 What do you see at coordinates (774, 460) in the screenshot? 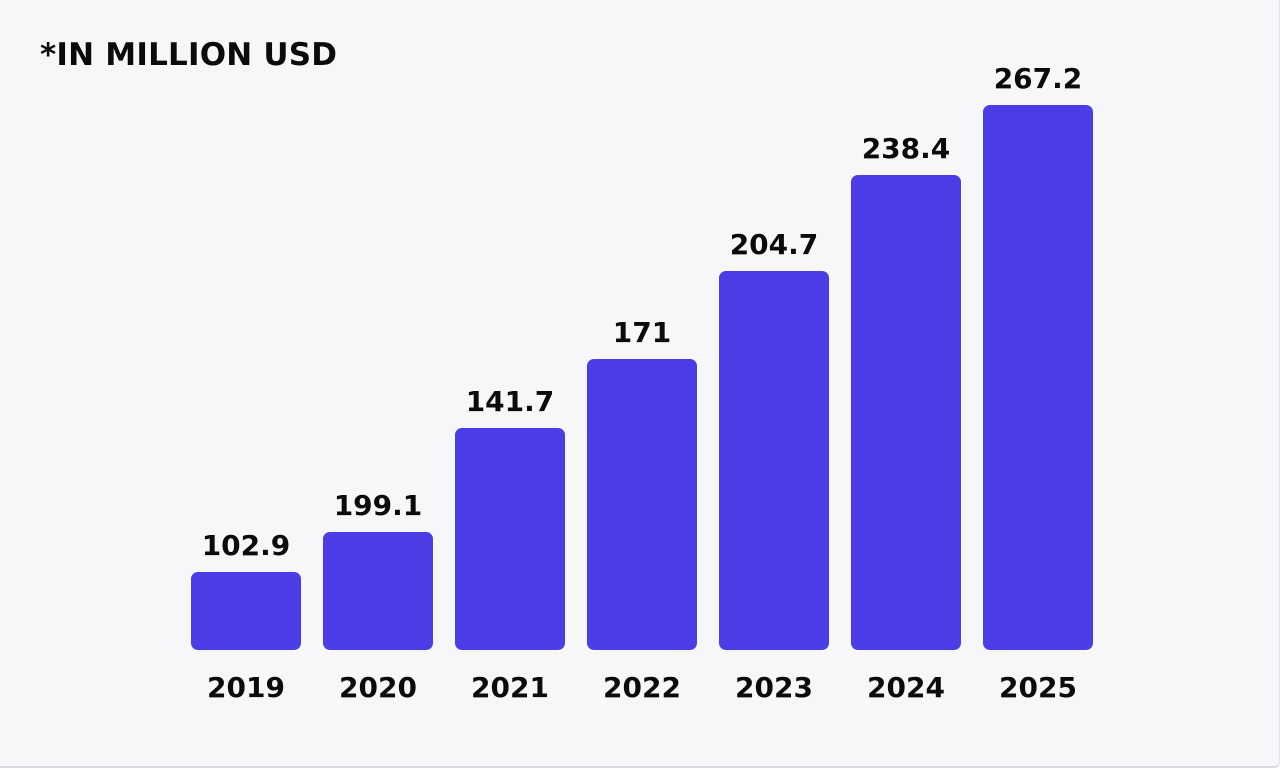
I see `bar-2023` at bounding box center [774, 460].